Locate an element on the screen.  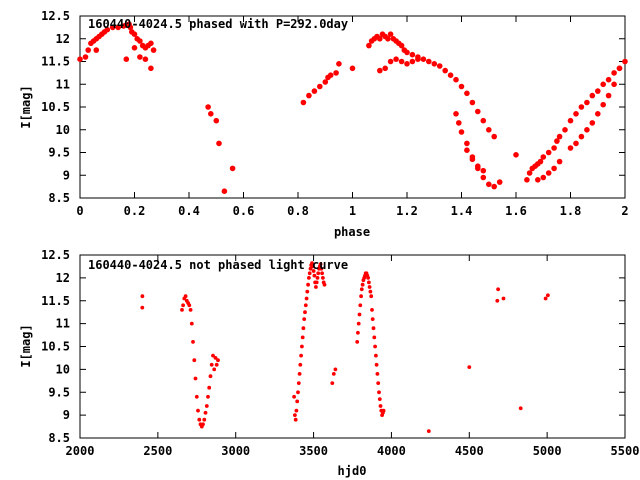
x-axis-label: hjd0 is located at coordinates (352, 471).